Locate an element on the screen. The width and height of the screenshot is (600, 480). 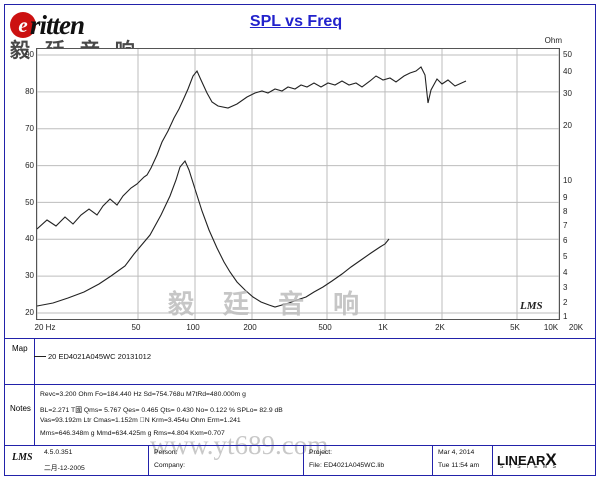
xtick-10k: 10K is located at coordinates (551, 327).